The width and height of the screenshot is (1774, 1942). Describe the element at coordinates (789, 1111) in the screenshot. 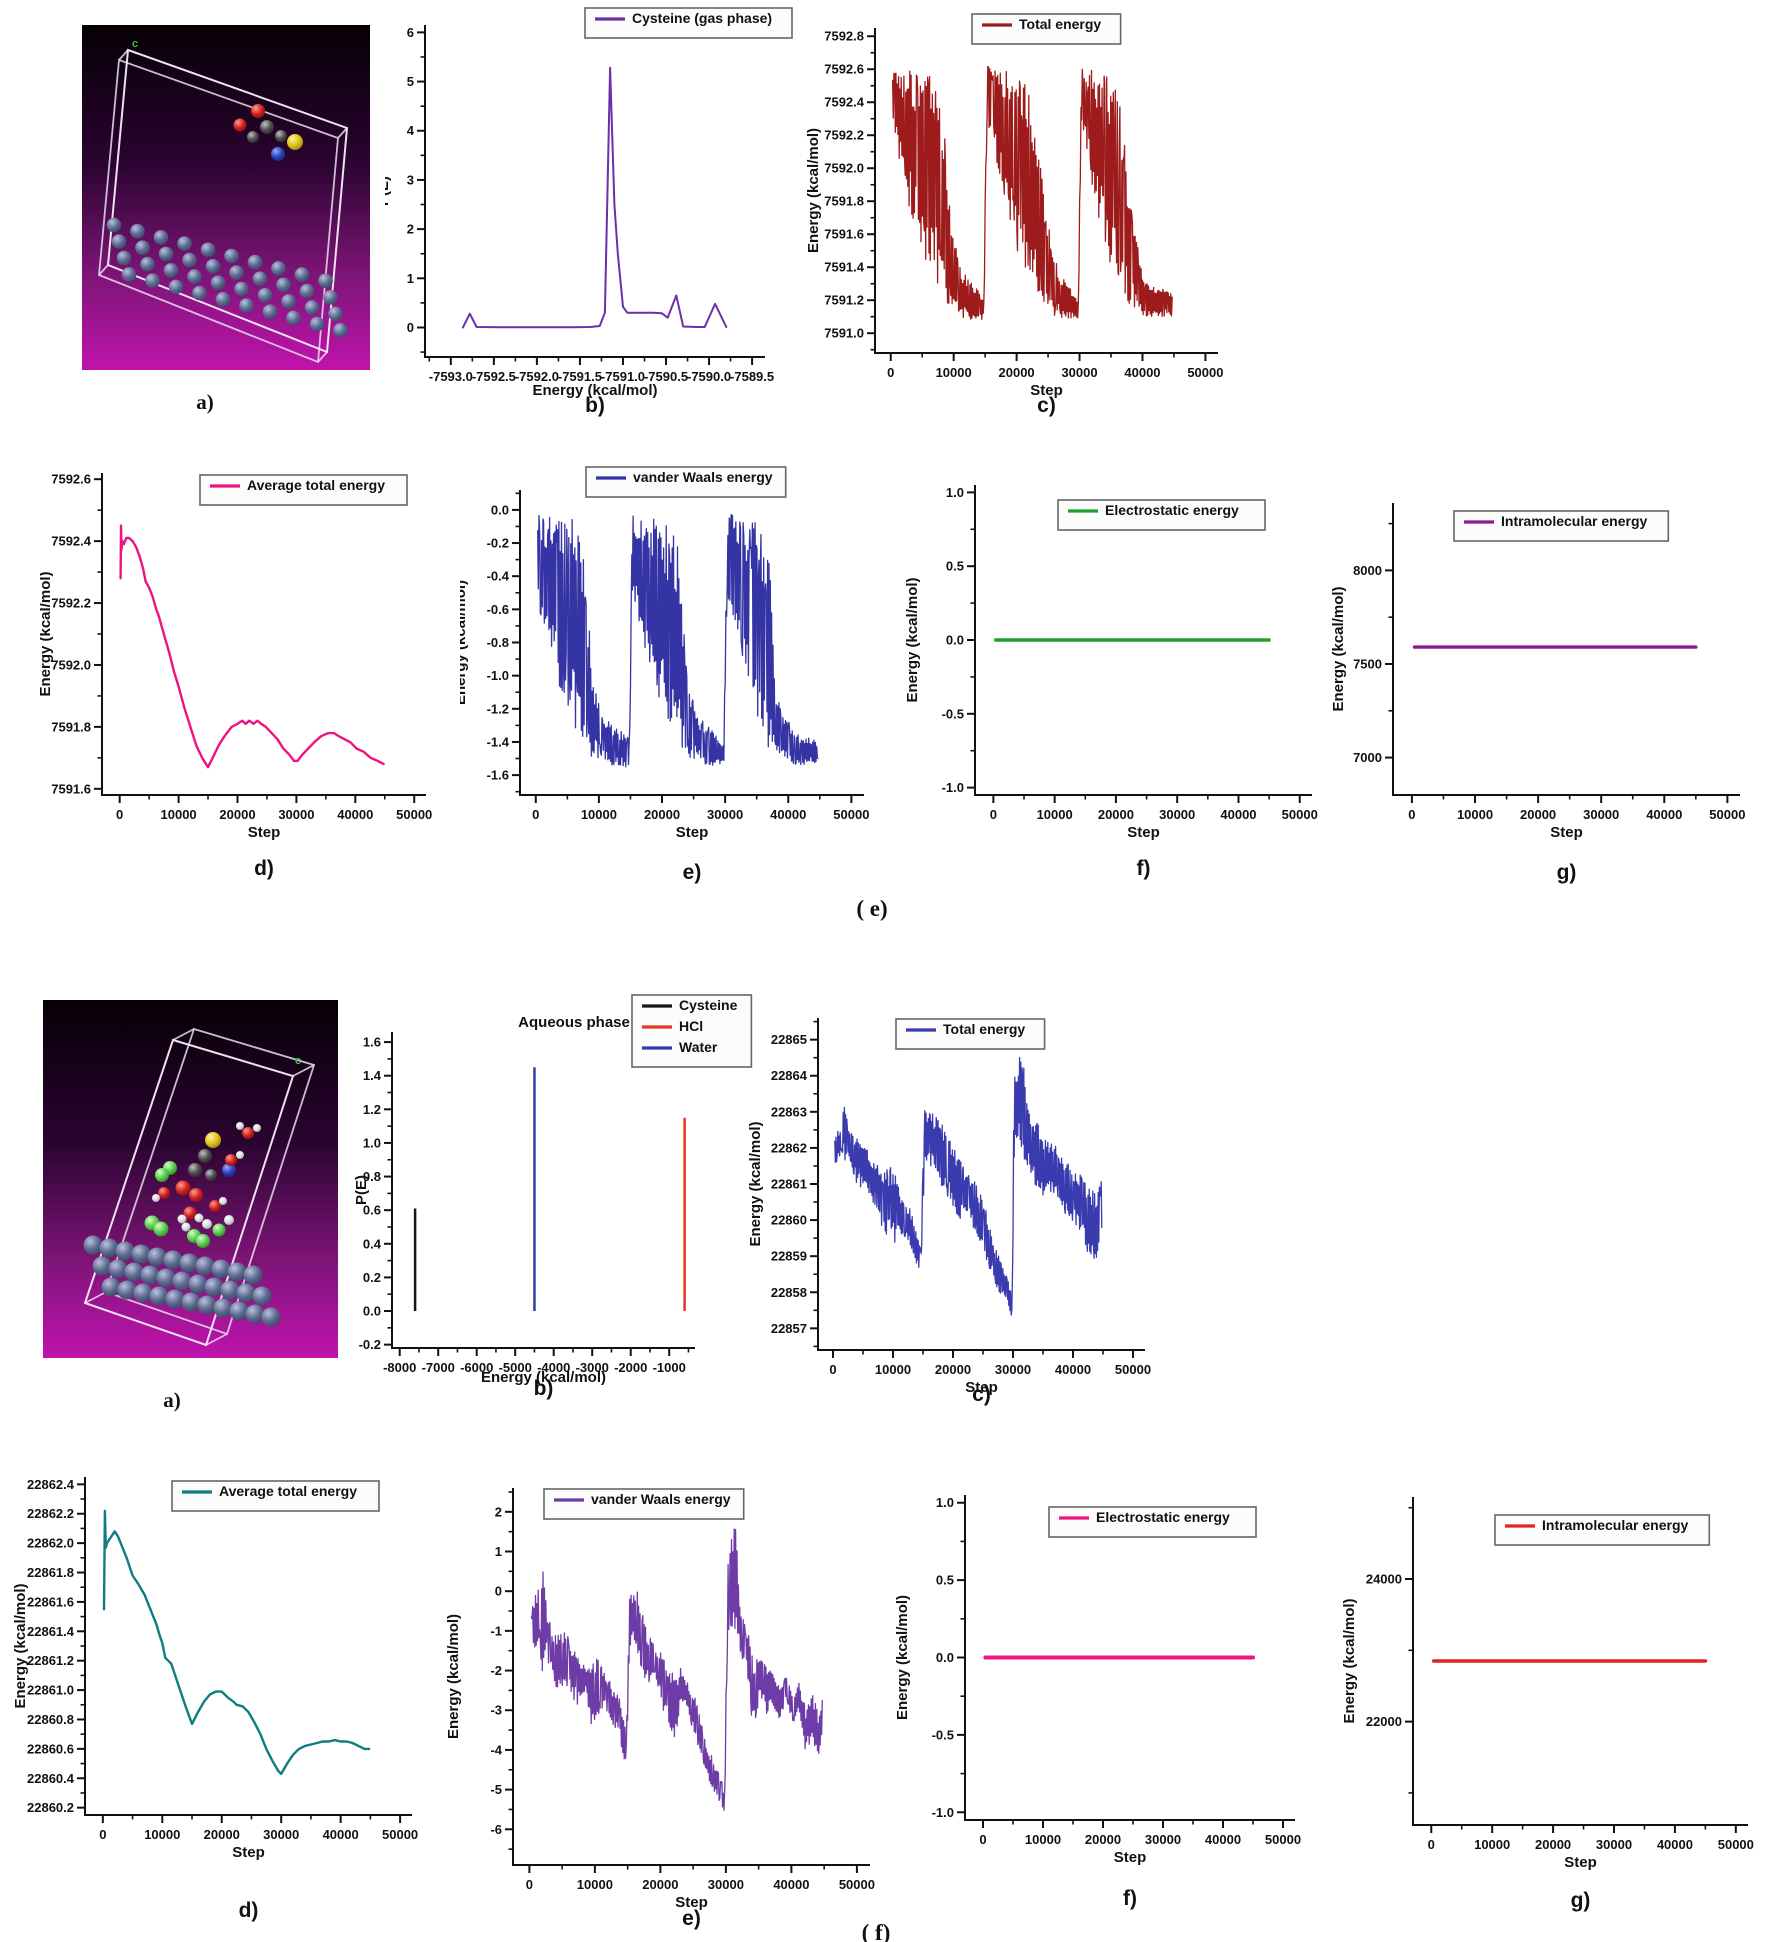

I see `svg-text: 22863` at that location.